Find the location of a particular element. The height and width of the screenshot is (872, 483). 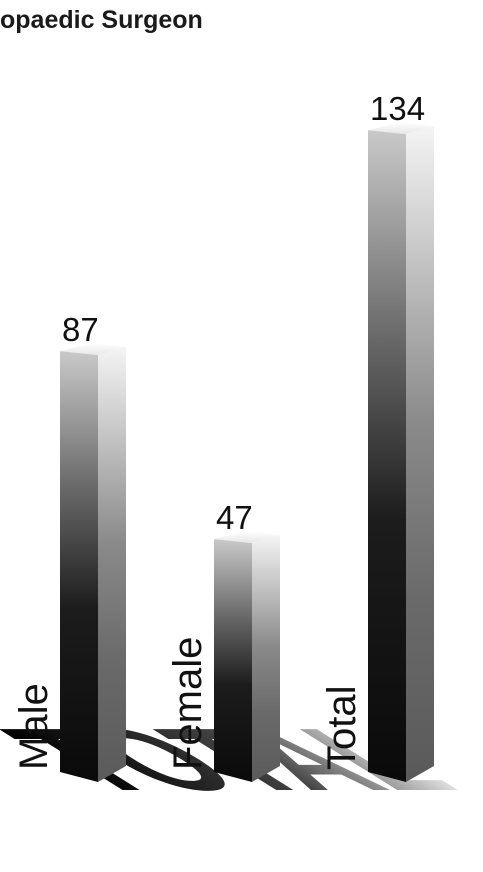

bar-total is located at coordinates (401, 452).